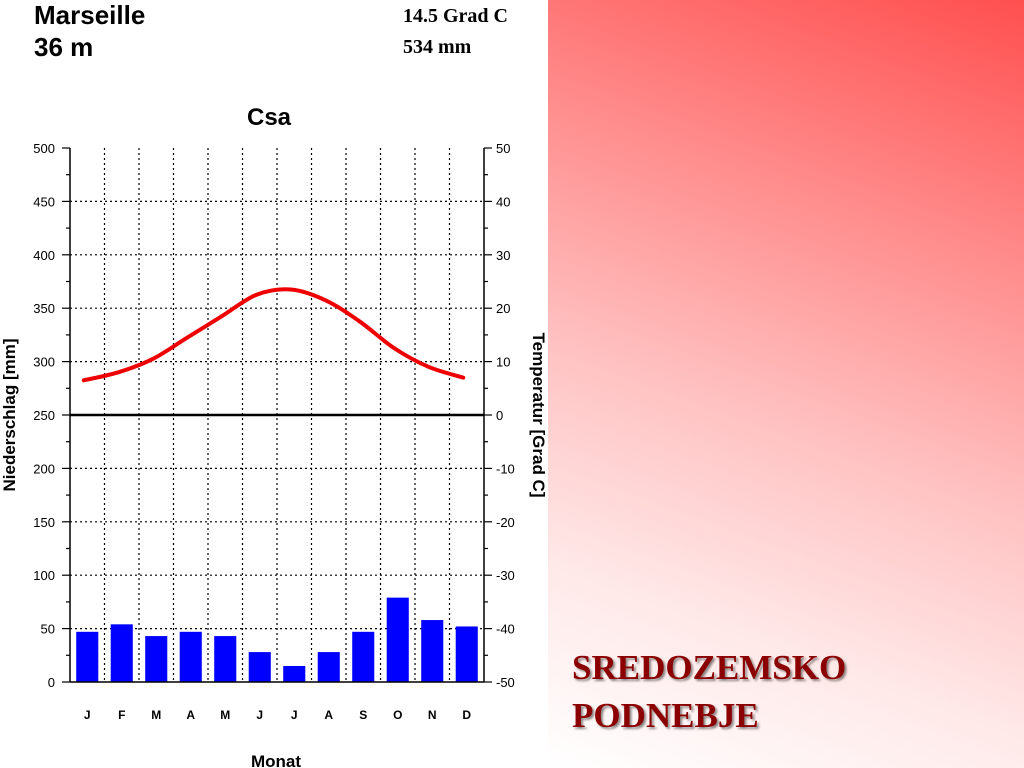 Image resolution: width=1024 pixels, height=768 pixels. Describe the element at coordinates (44, 468) in the screenshot. I see `y-tick-label: 200` at that location.